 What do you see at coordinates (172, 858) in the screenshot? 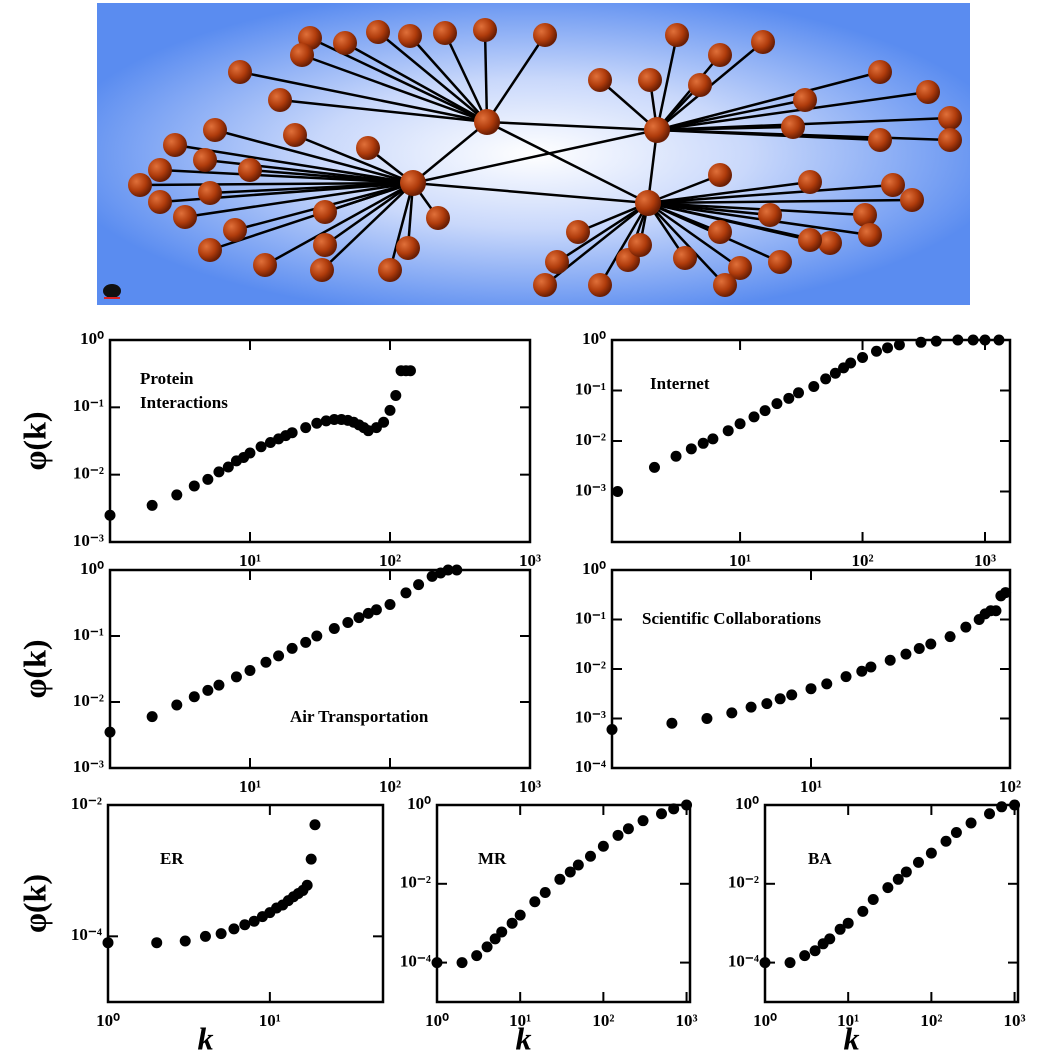
I see `annotation-line: ER` at bounding box center [172, 858].